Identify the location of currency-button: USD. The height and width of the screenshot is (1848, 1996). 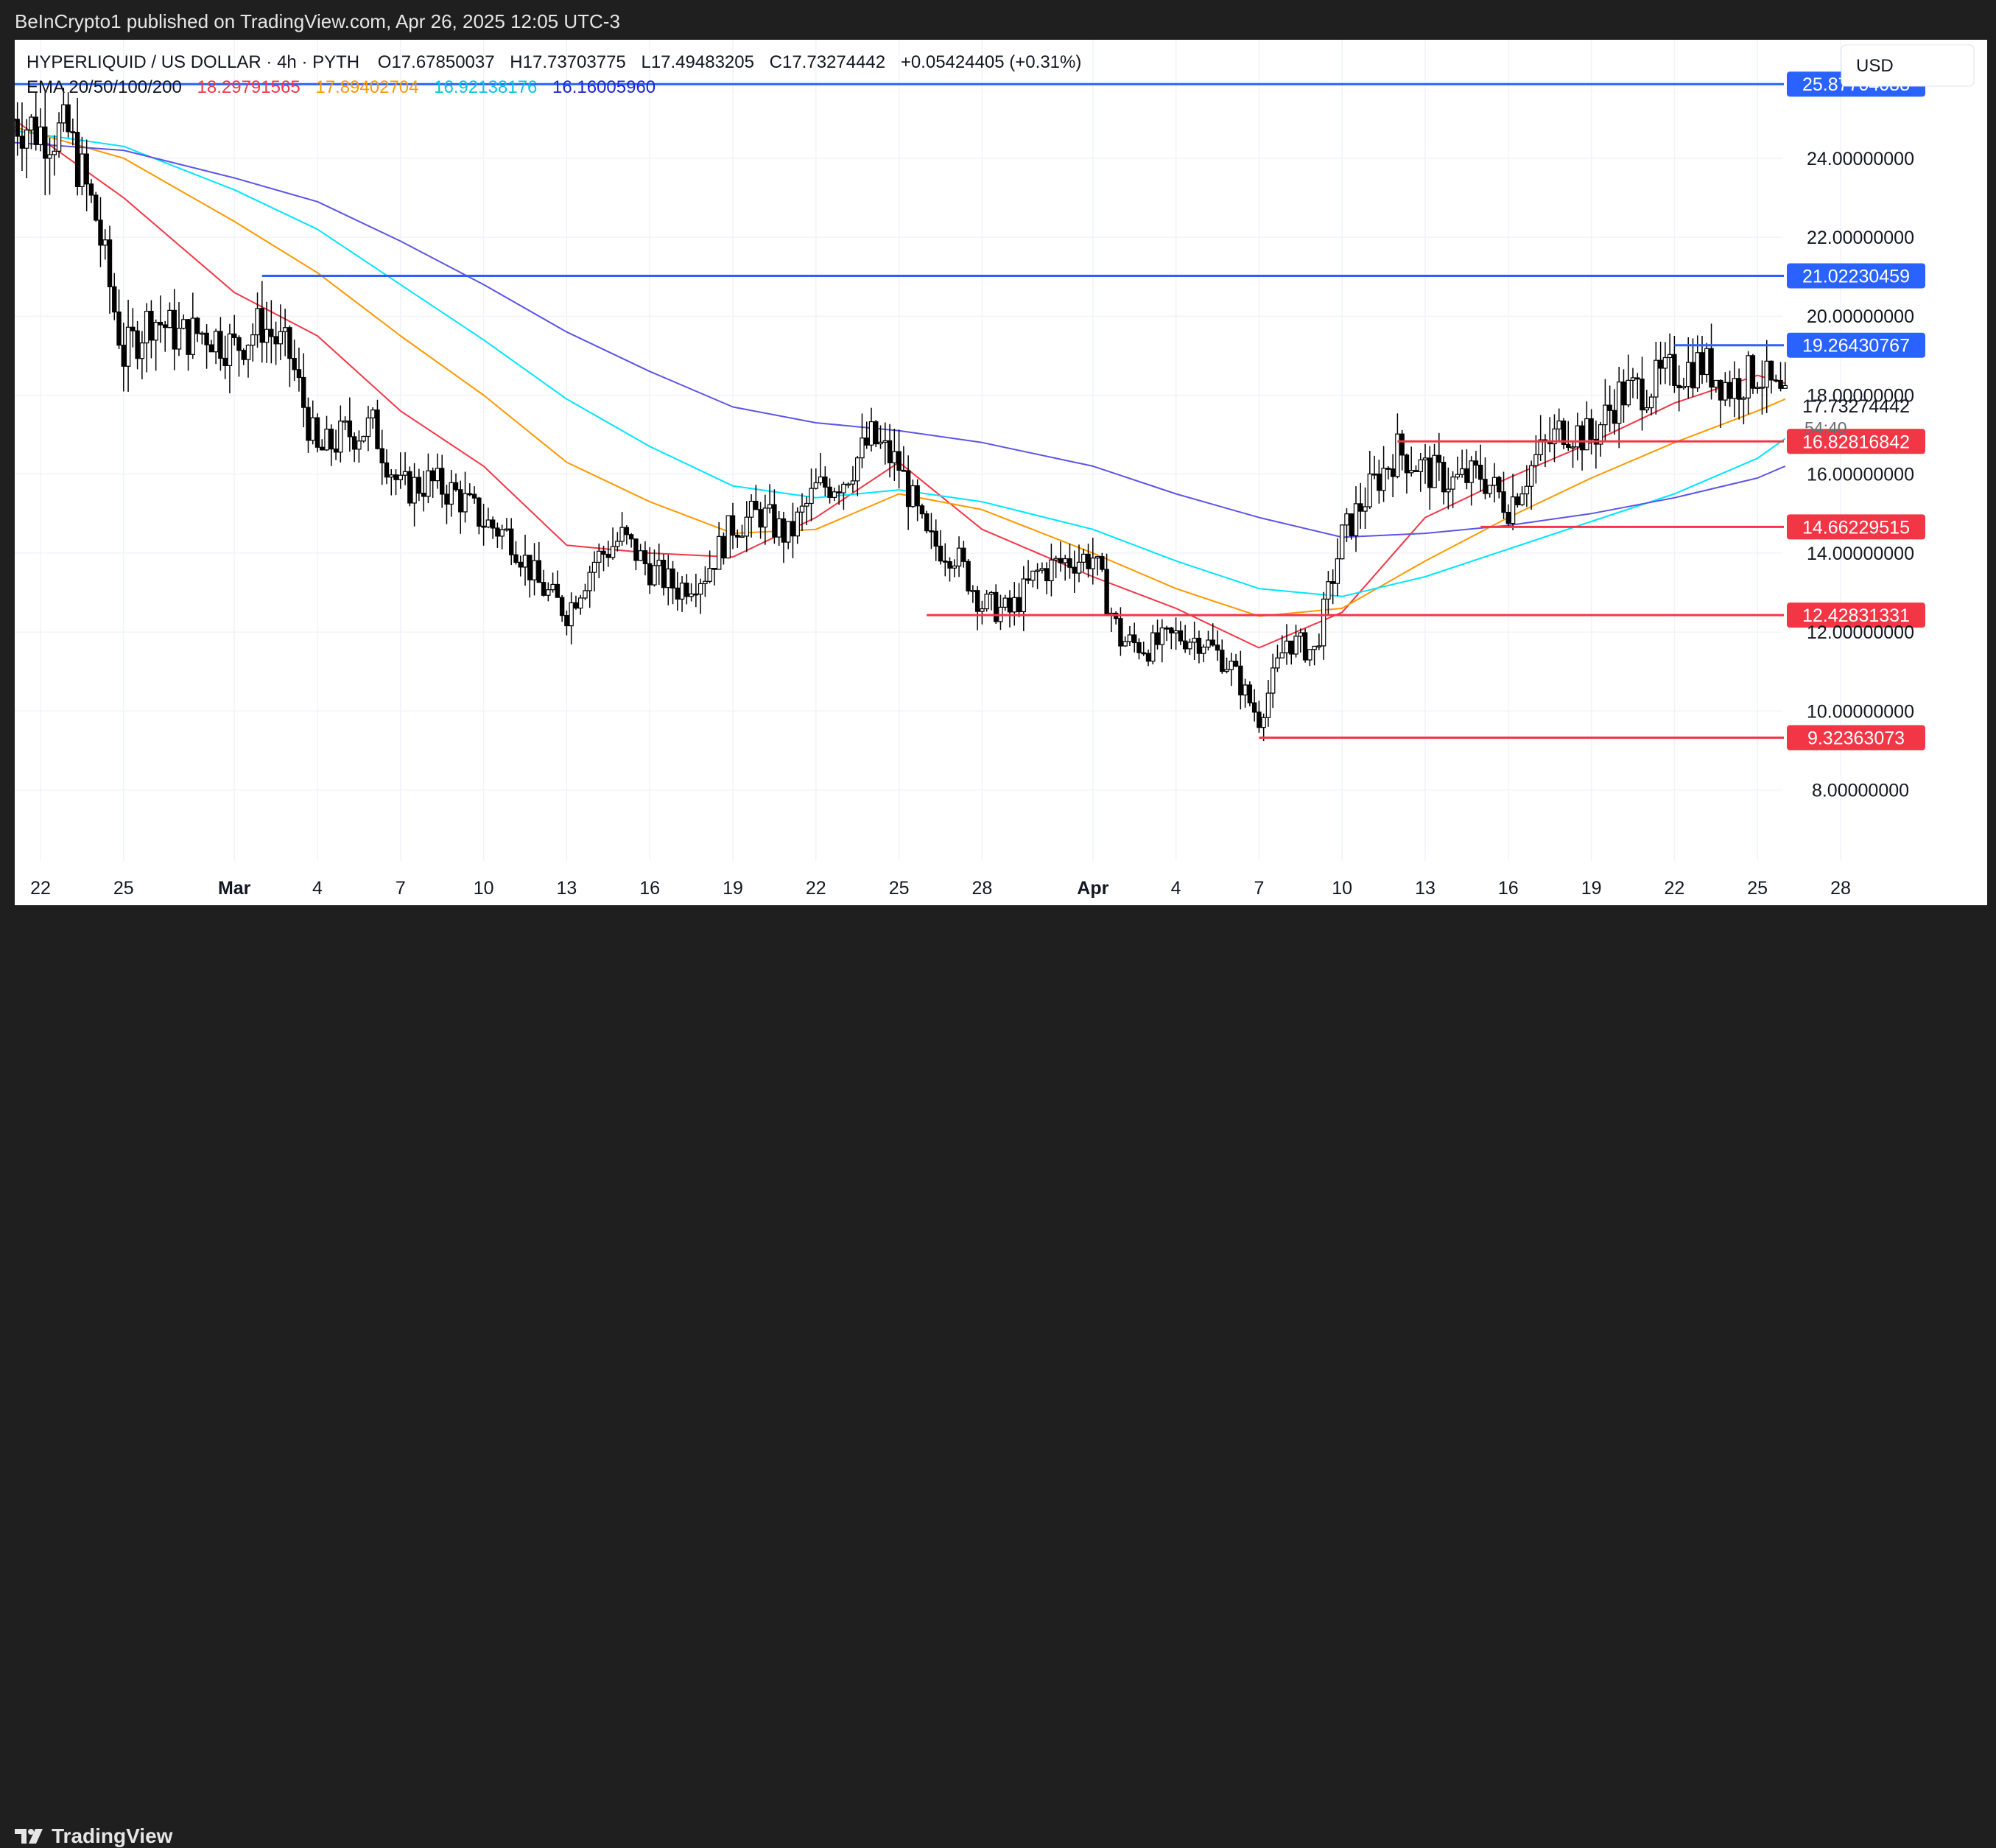
(1908, 65).